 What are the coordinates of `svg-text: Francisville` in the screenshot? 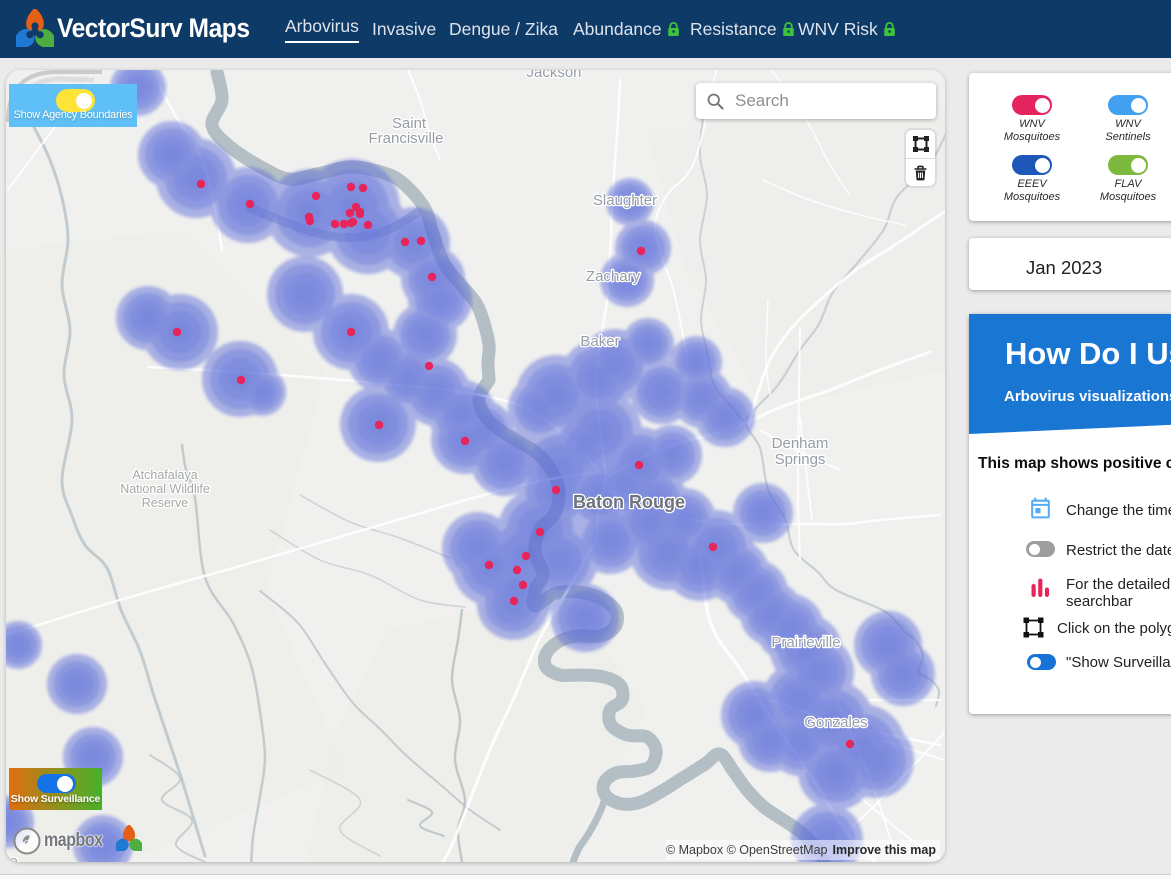 It's located at (405, 138).